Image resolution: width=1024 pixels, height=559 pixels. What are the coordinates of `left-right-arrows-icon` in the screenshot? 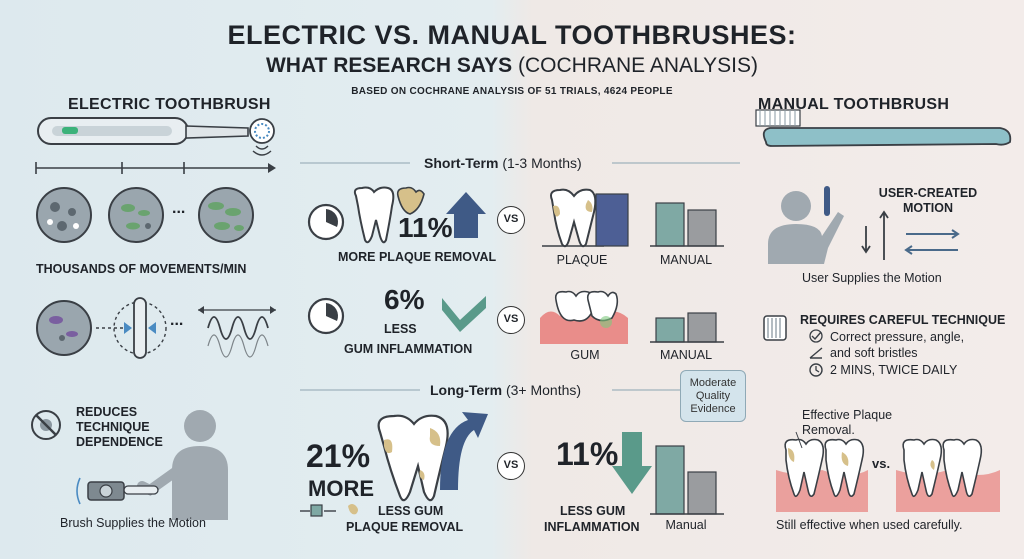 It's located at (932, 242).